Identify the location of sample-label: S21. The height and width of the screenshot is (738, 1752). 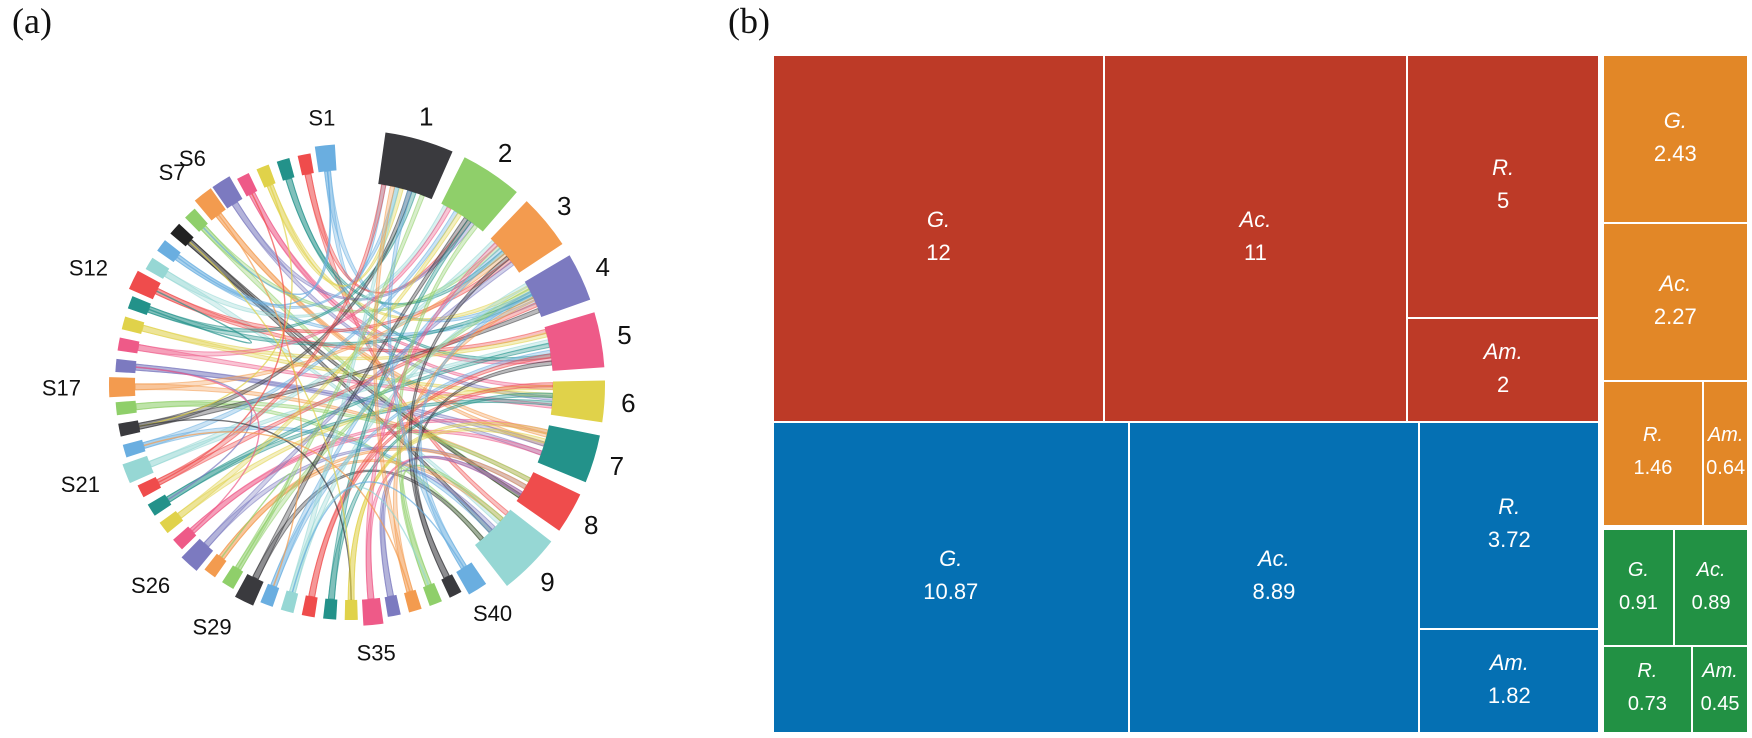
(80, 484).